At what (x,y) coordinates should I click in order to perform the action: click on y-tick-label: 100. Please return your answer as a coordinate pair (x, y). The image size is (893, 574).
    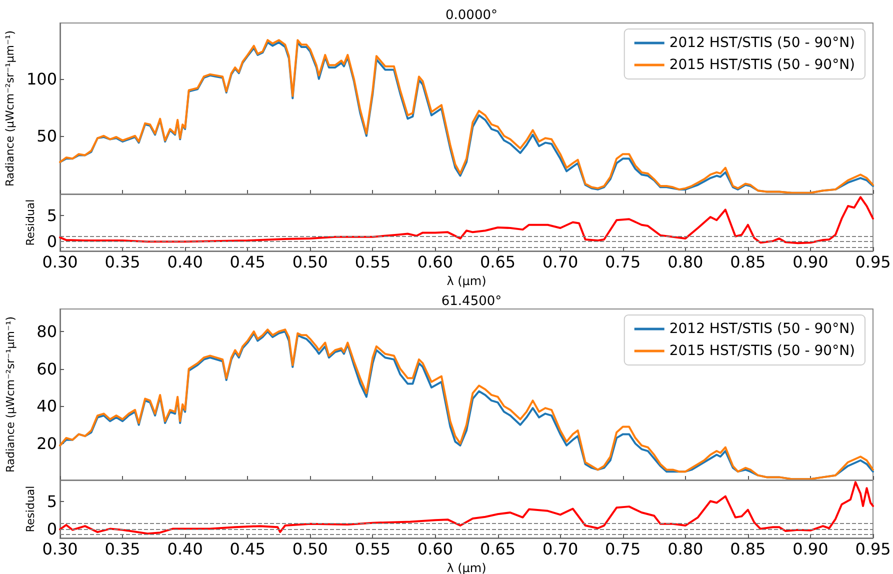
    Looking at the image, I should click on (41, 78).